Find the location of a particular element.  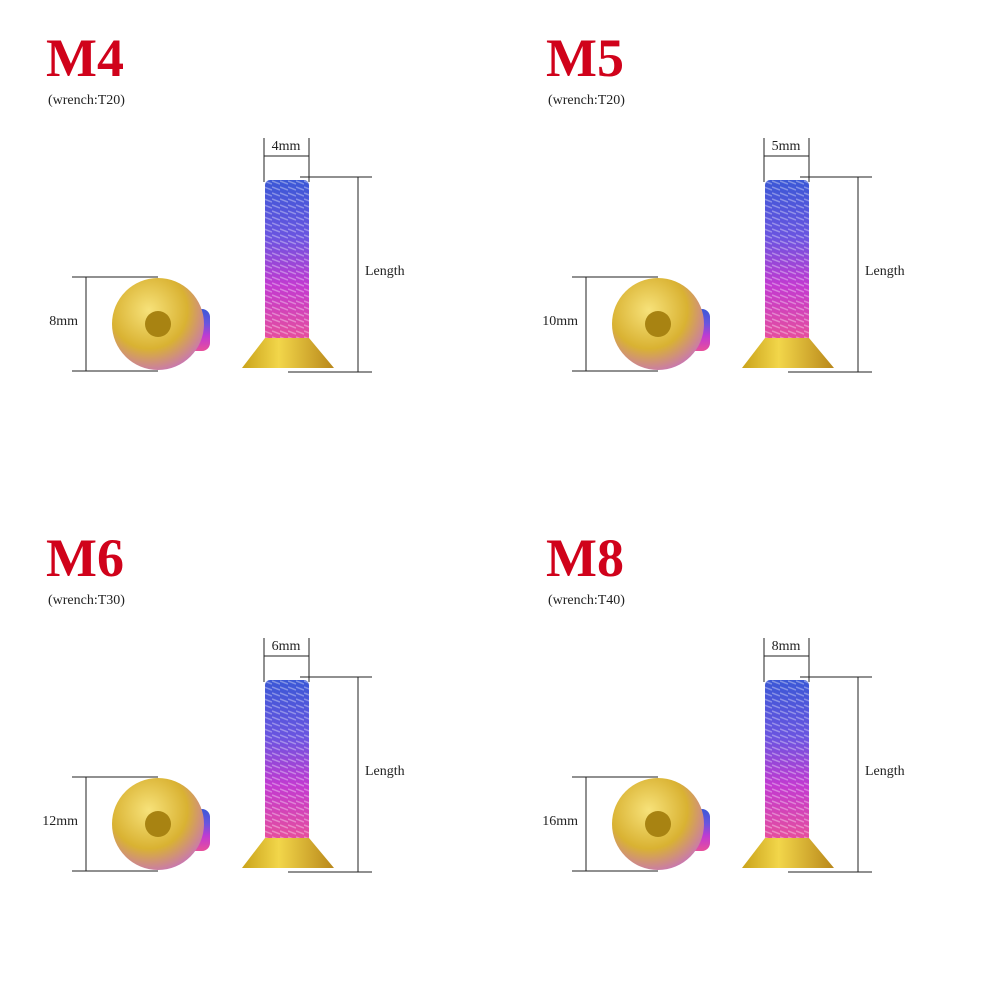

spec-panel: M4 (wrench:T20) 8mm 4mm Length is located at coordinates (225, 200).